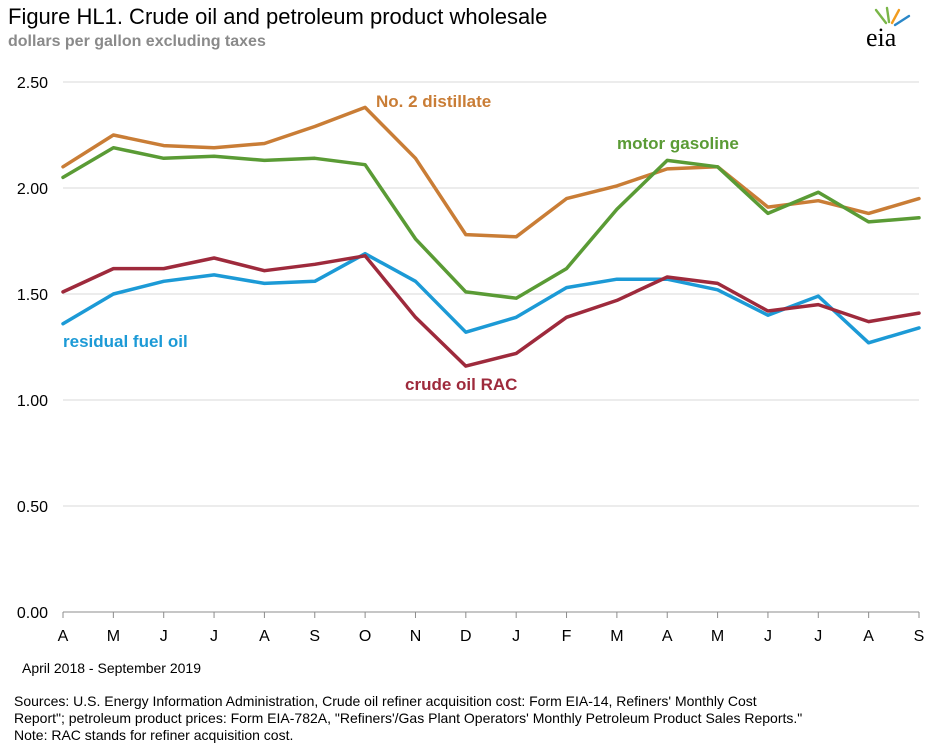  What do you see at coordinates (111, 668) in the screenshot?
I see `date-range-note: April 2018 - September 2019` at bounding box center [111, 668].